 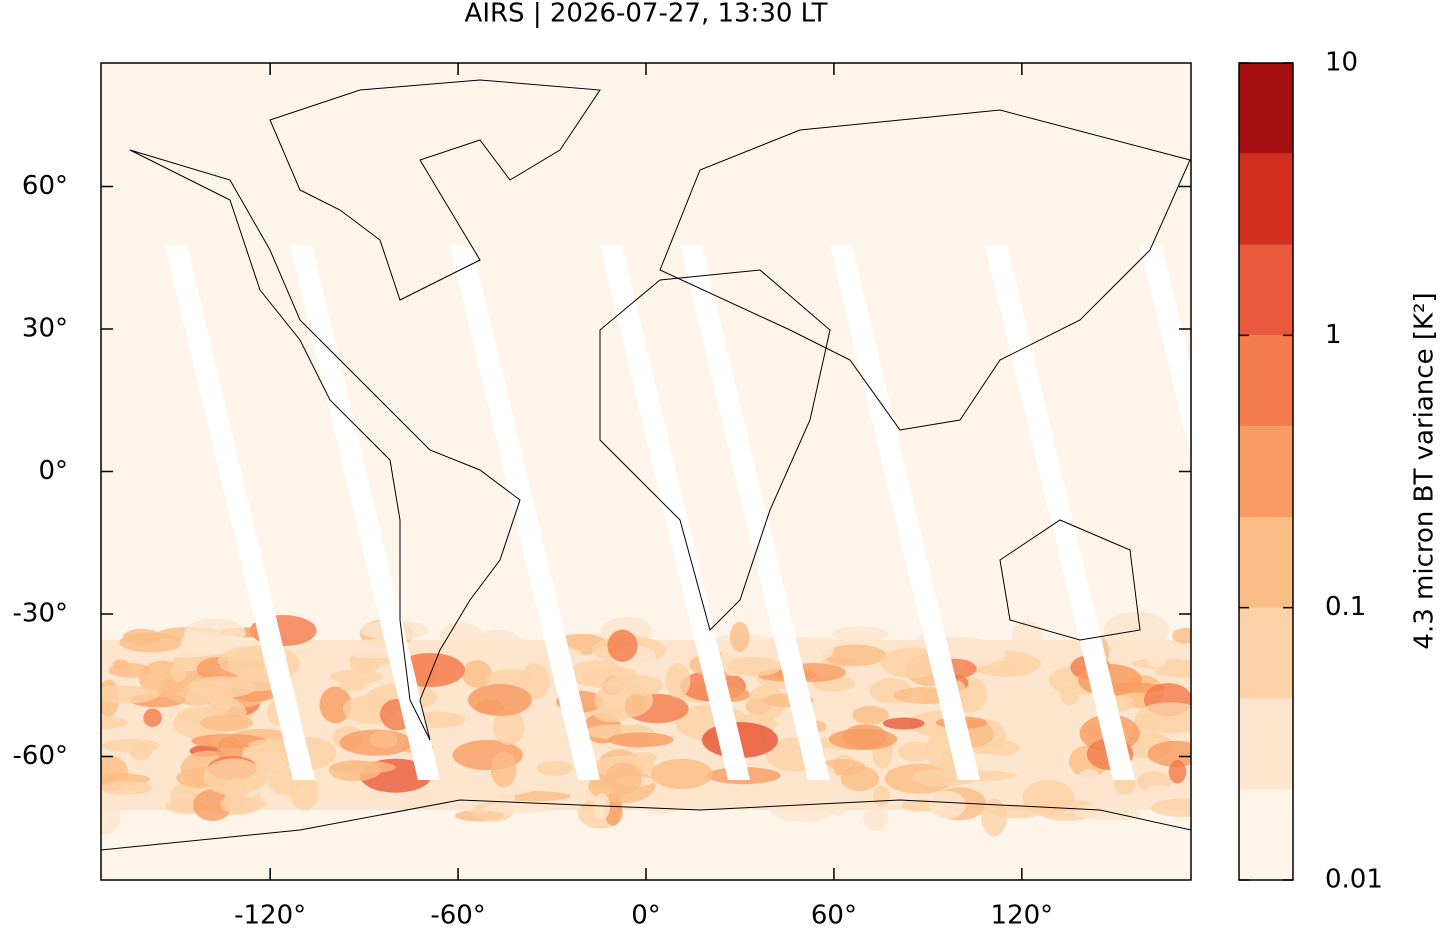 What do you see at coordinates (646, 916) in the screenshot?
I see `x-tick-label: 0°` at bounding box center [646, 916].